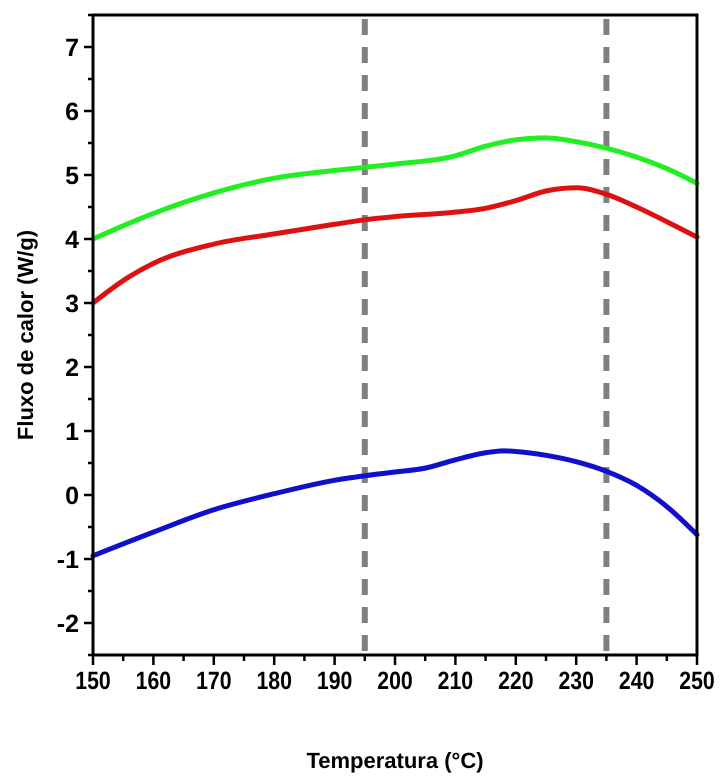 The width and height of the screenshot is (721, 778). I want to click on x-tick-label: 170, so click(214, 680).